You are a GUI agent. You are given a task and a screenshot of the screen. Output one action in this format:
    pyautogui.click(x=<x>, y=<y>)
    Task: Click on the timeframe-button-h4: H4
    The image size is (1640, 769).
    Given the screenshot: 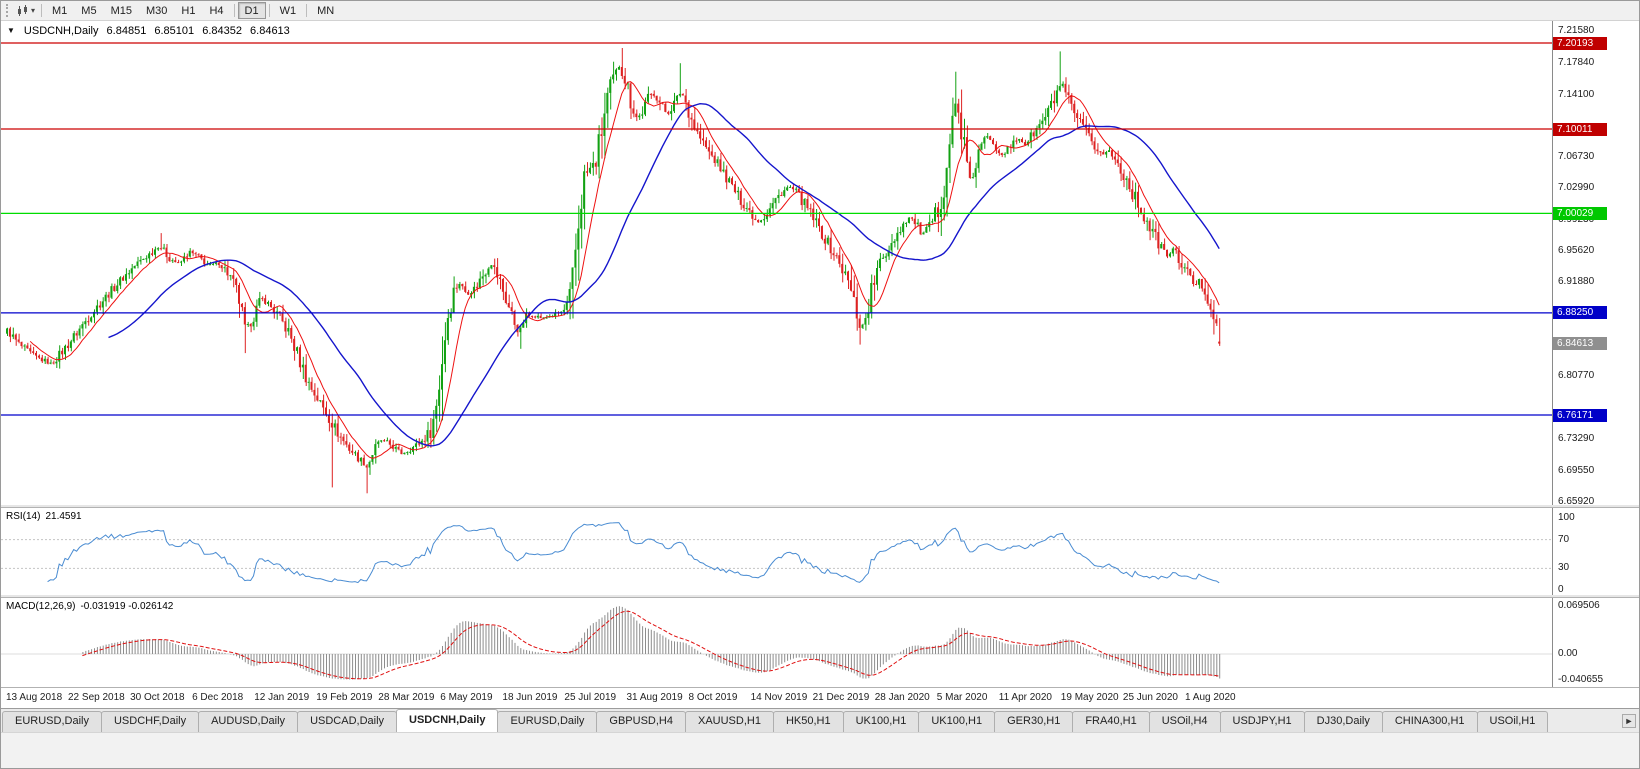 What is the action you would take?
    pyautogui.click(x=216, y=10)
    